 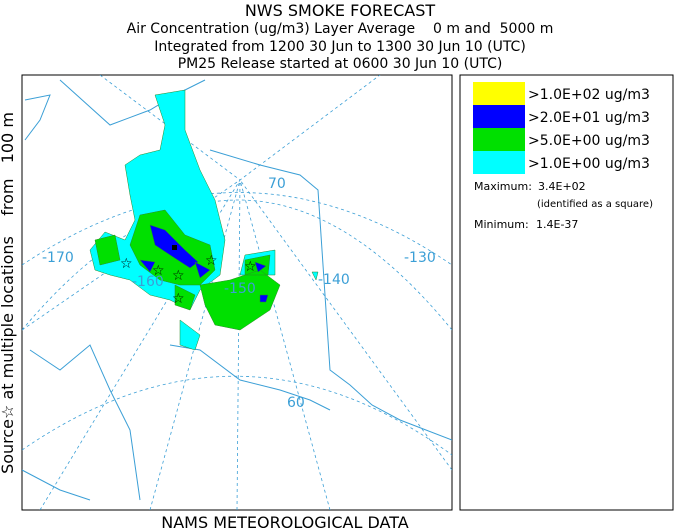 What do you see at coordinates (557, 224) in the screenshot?
I see `minimum-value: 1.4E-37` at bounding box center [557, 224].